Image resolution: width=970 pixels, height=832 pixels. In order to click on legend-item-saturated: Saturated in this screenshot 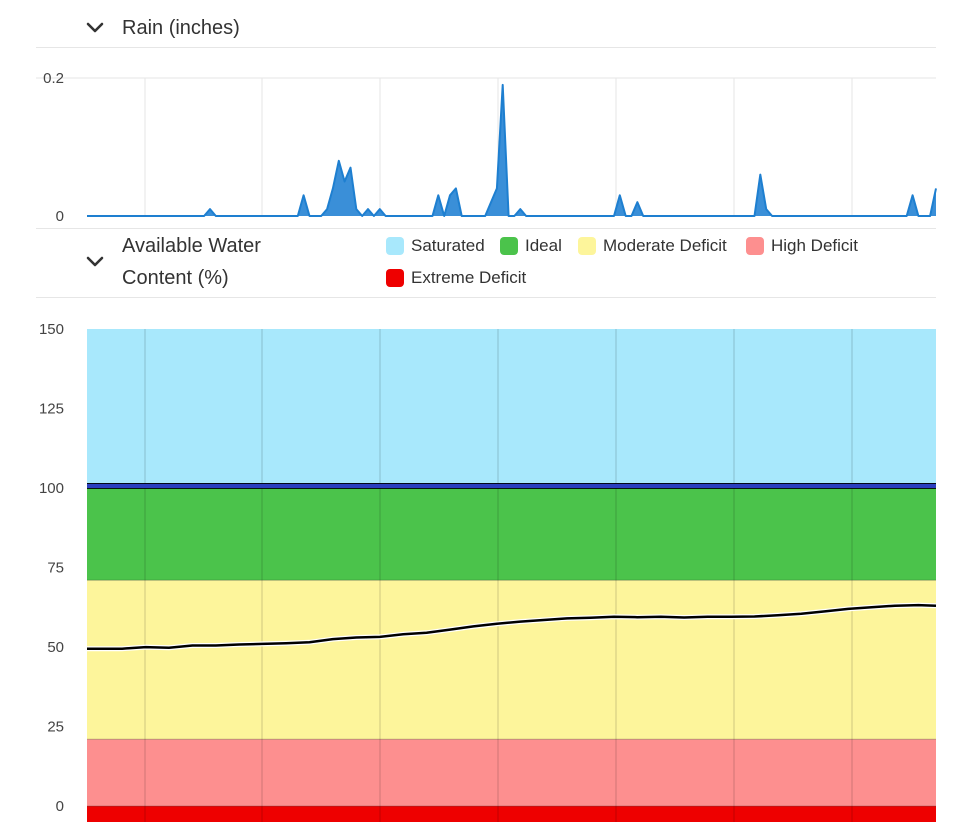, I will do `click(435, 246)`.